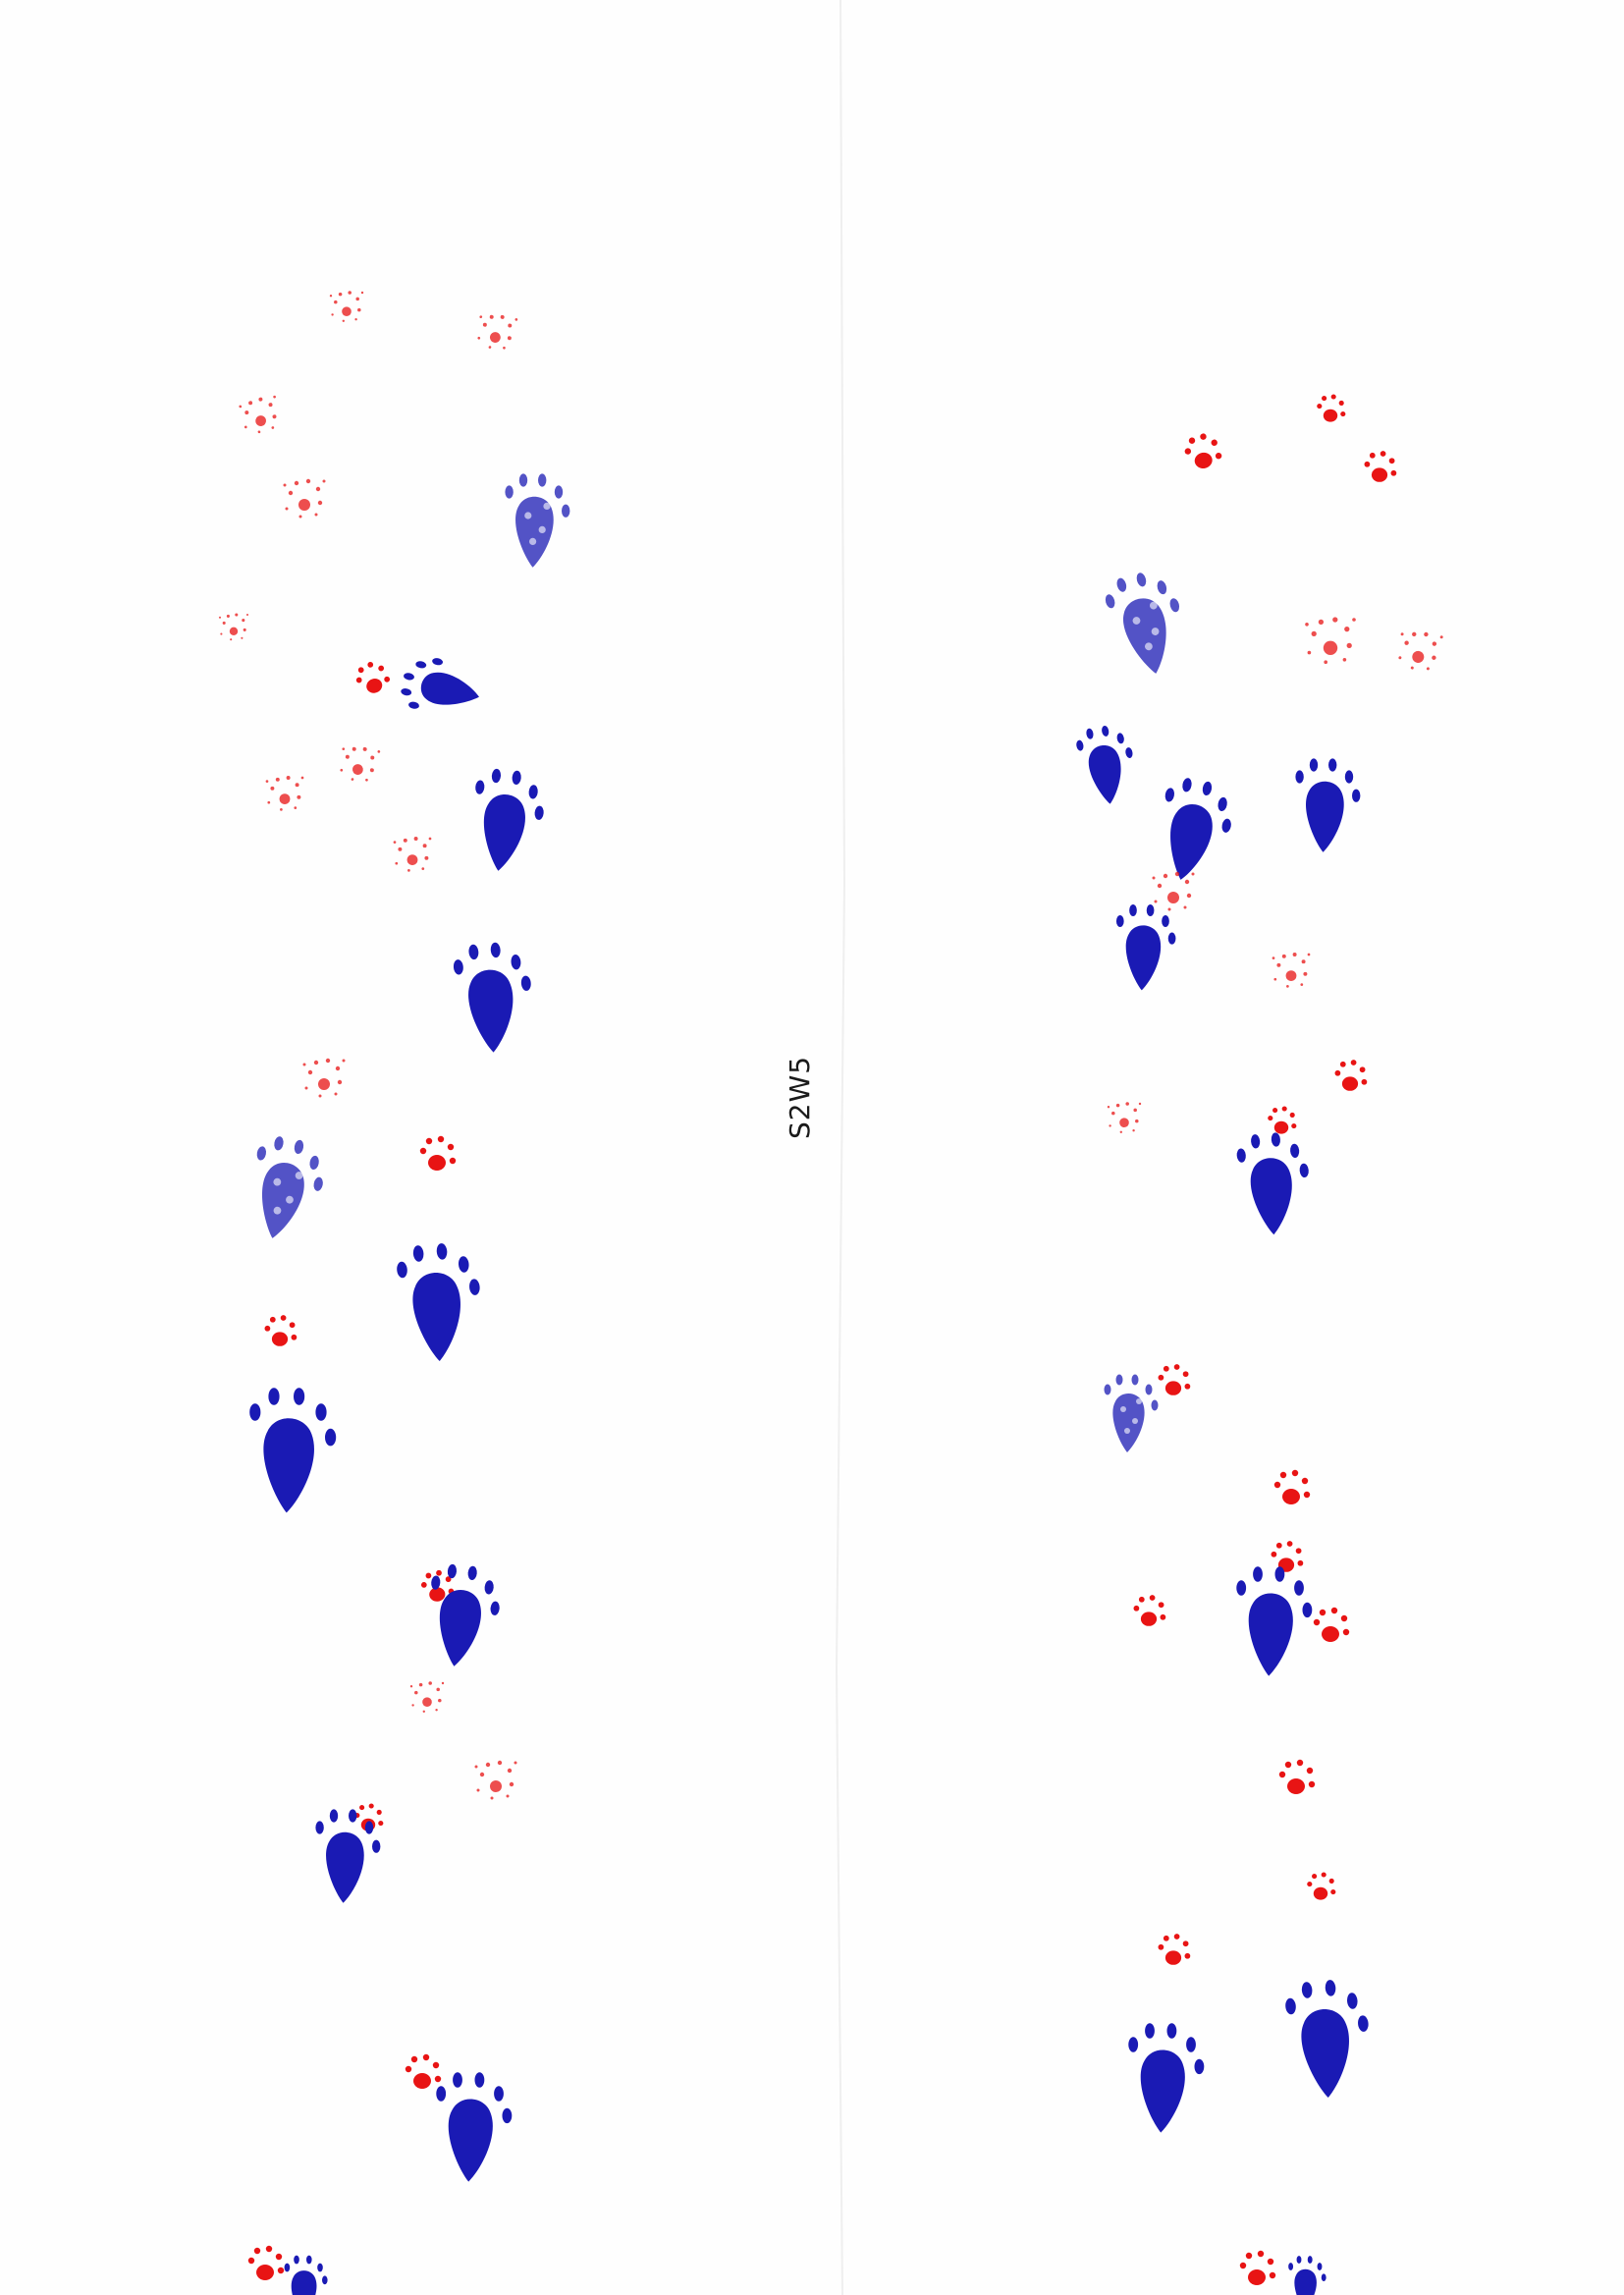  I want to click on sheet-label: S2W5, so click(800, 1097).